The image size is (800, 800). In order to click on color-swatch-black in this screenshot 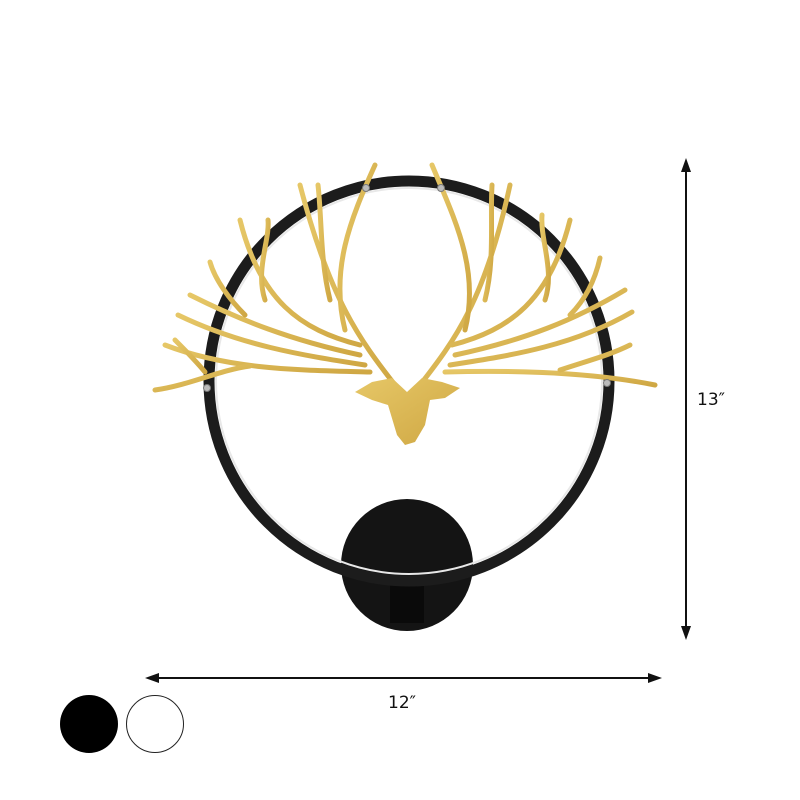, I will do `click(89, 724)`.